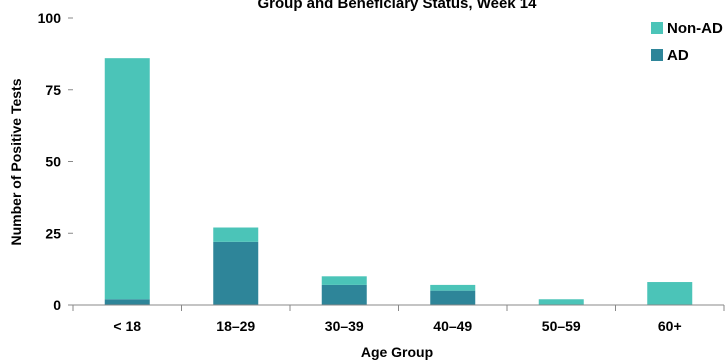  What do you see at coordinates (398, 319) in the screenshot?
I see `x-axis: < 18 18–29 30–39 40–49 50–59 60+` at bounding box center [398, 319].